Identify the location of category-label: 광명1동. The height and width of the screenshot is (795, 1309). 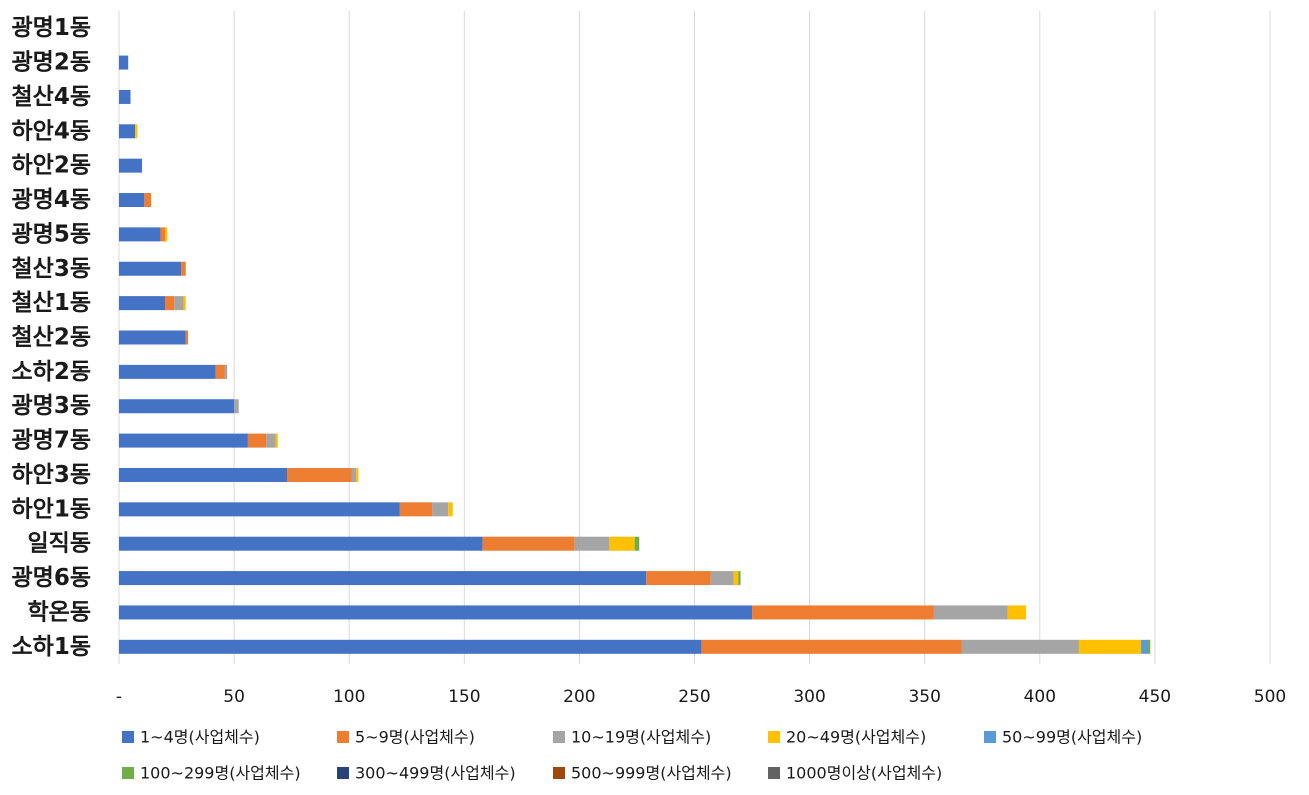
(51, 28).